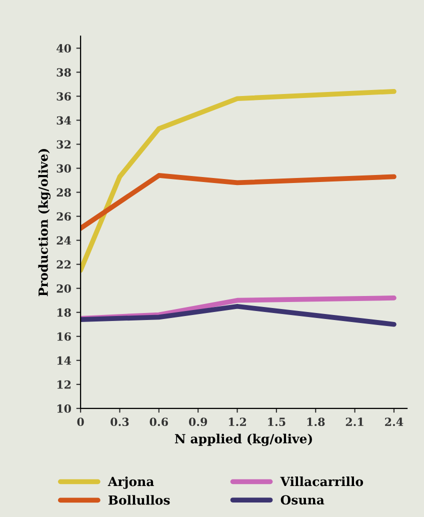  What do you see at coordinates (63, 264) in the screenshot?
I see `y-tick-label: 22` at bounding box center [63, 264].